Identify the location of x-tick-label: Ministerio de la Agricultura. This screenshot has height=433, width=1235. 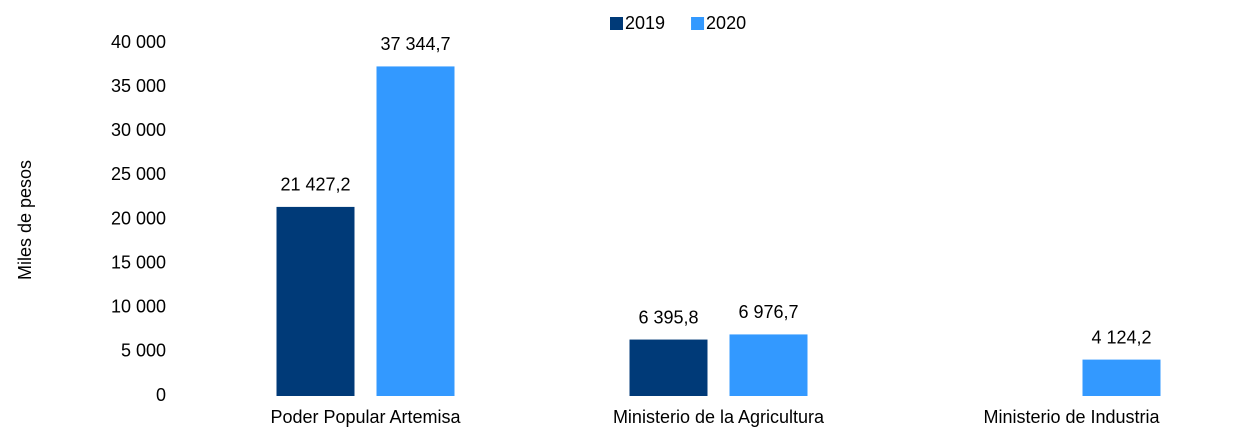
(719, 417).